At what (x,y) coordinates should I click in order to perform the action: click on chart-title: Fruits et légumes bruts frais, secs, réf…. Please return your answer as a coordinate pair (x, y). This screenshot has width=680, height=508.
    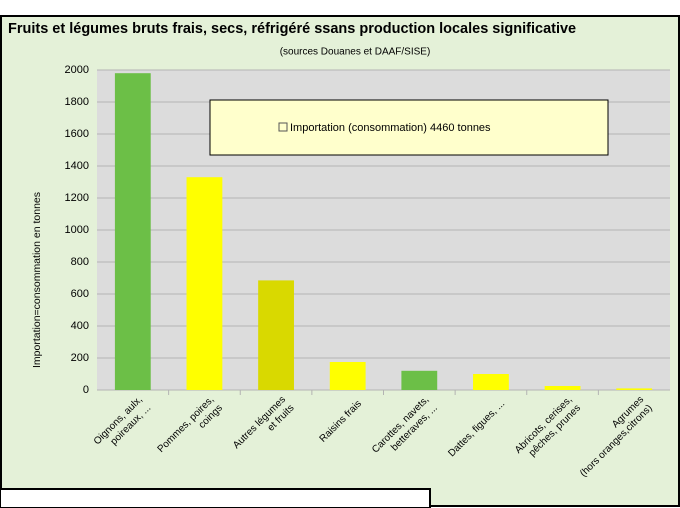
    Looking at the image, I should click on (292, 29).